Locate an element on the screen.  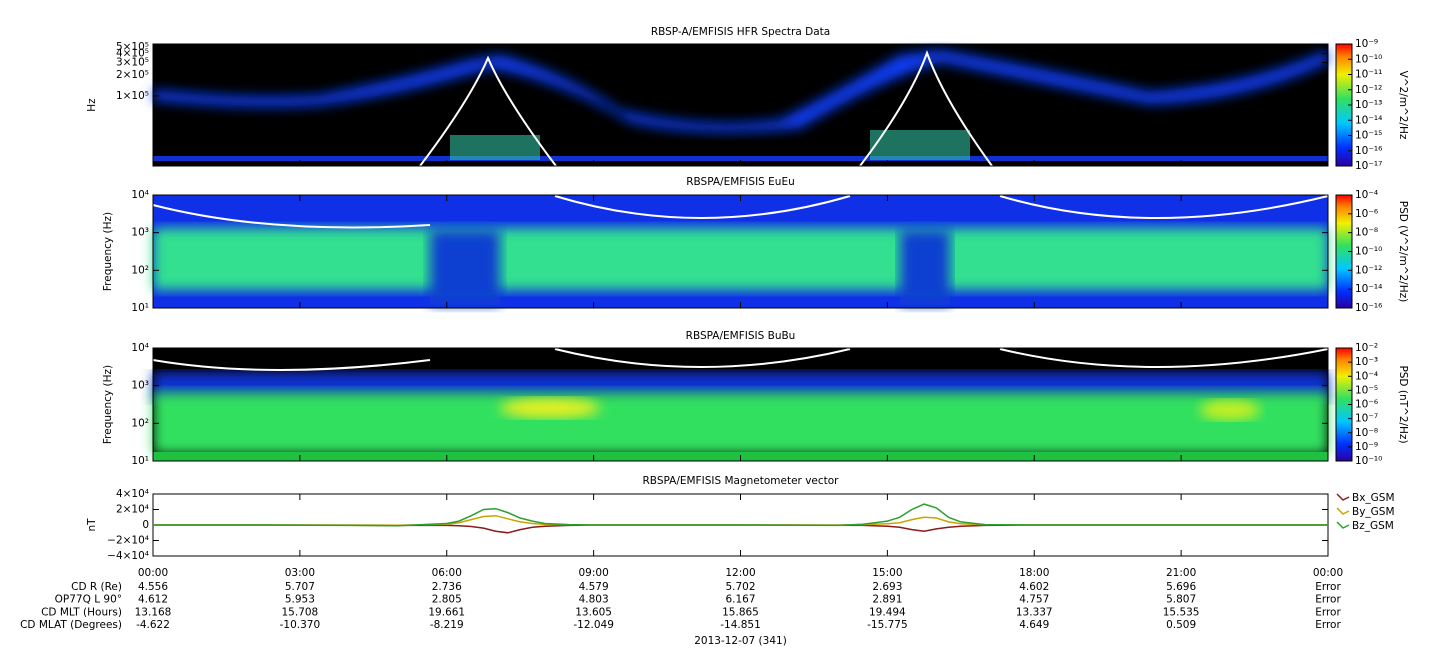
colorbar-tick-label: 10⁻¹⁷ is located at coordinates (1368, 166).